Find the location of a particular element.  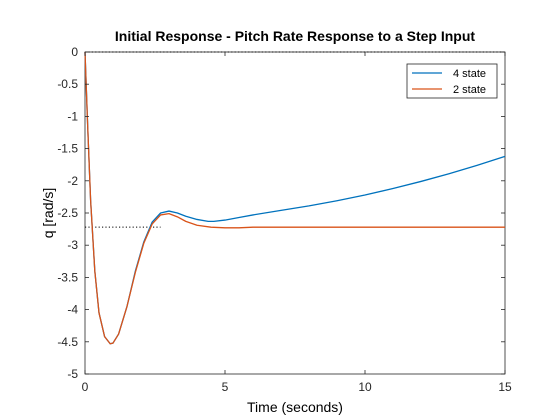

x-tick-label: 0 is located at coordinates (85, 387).